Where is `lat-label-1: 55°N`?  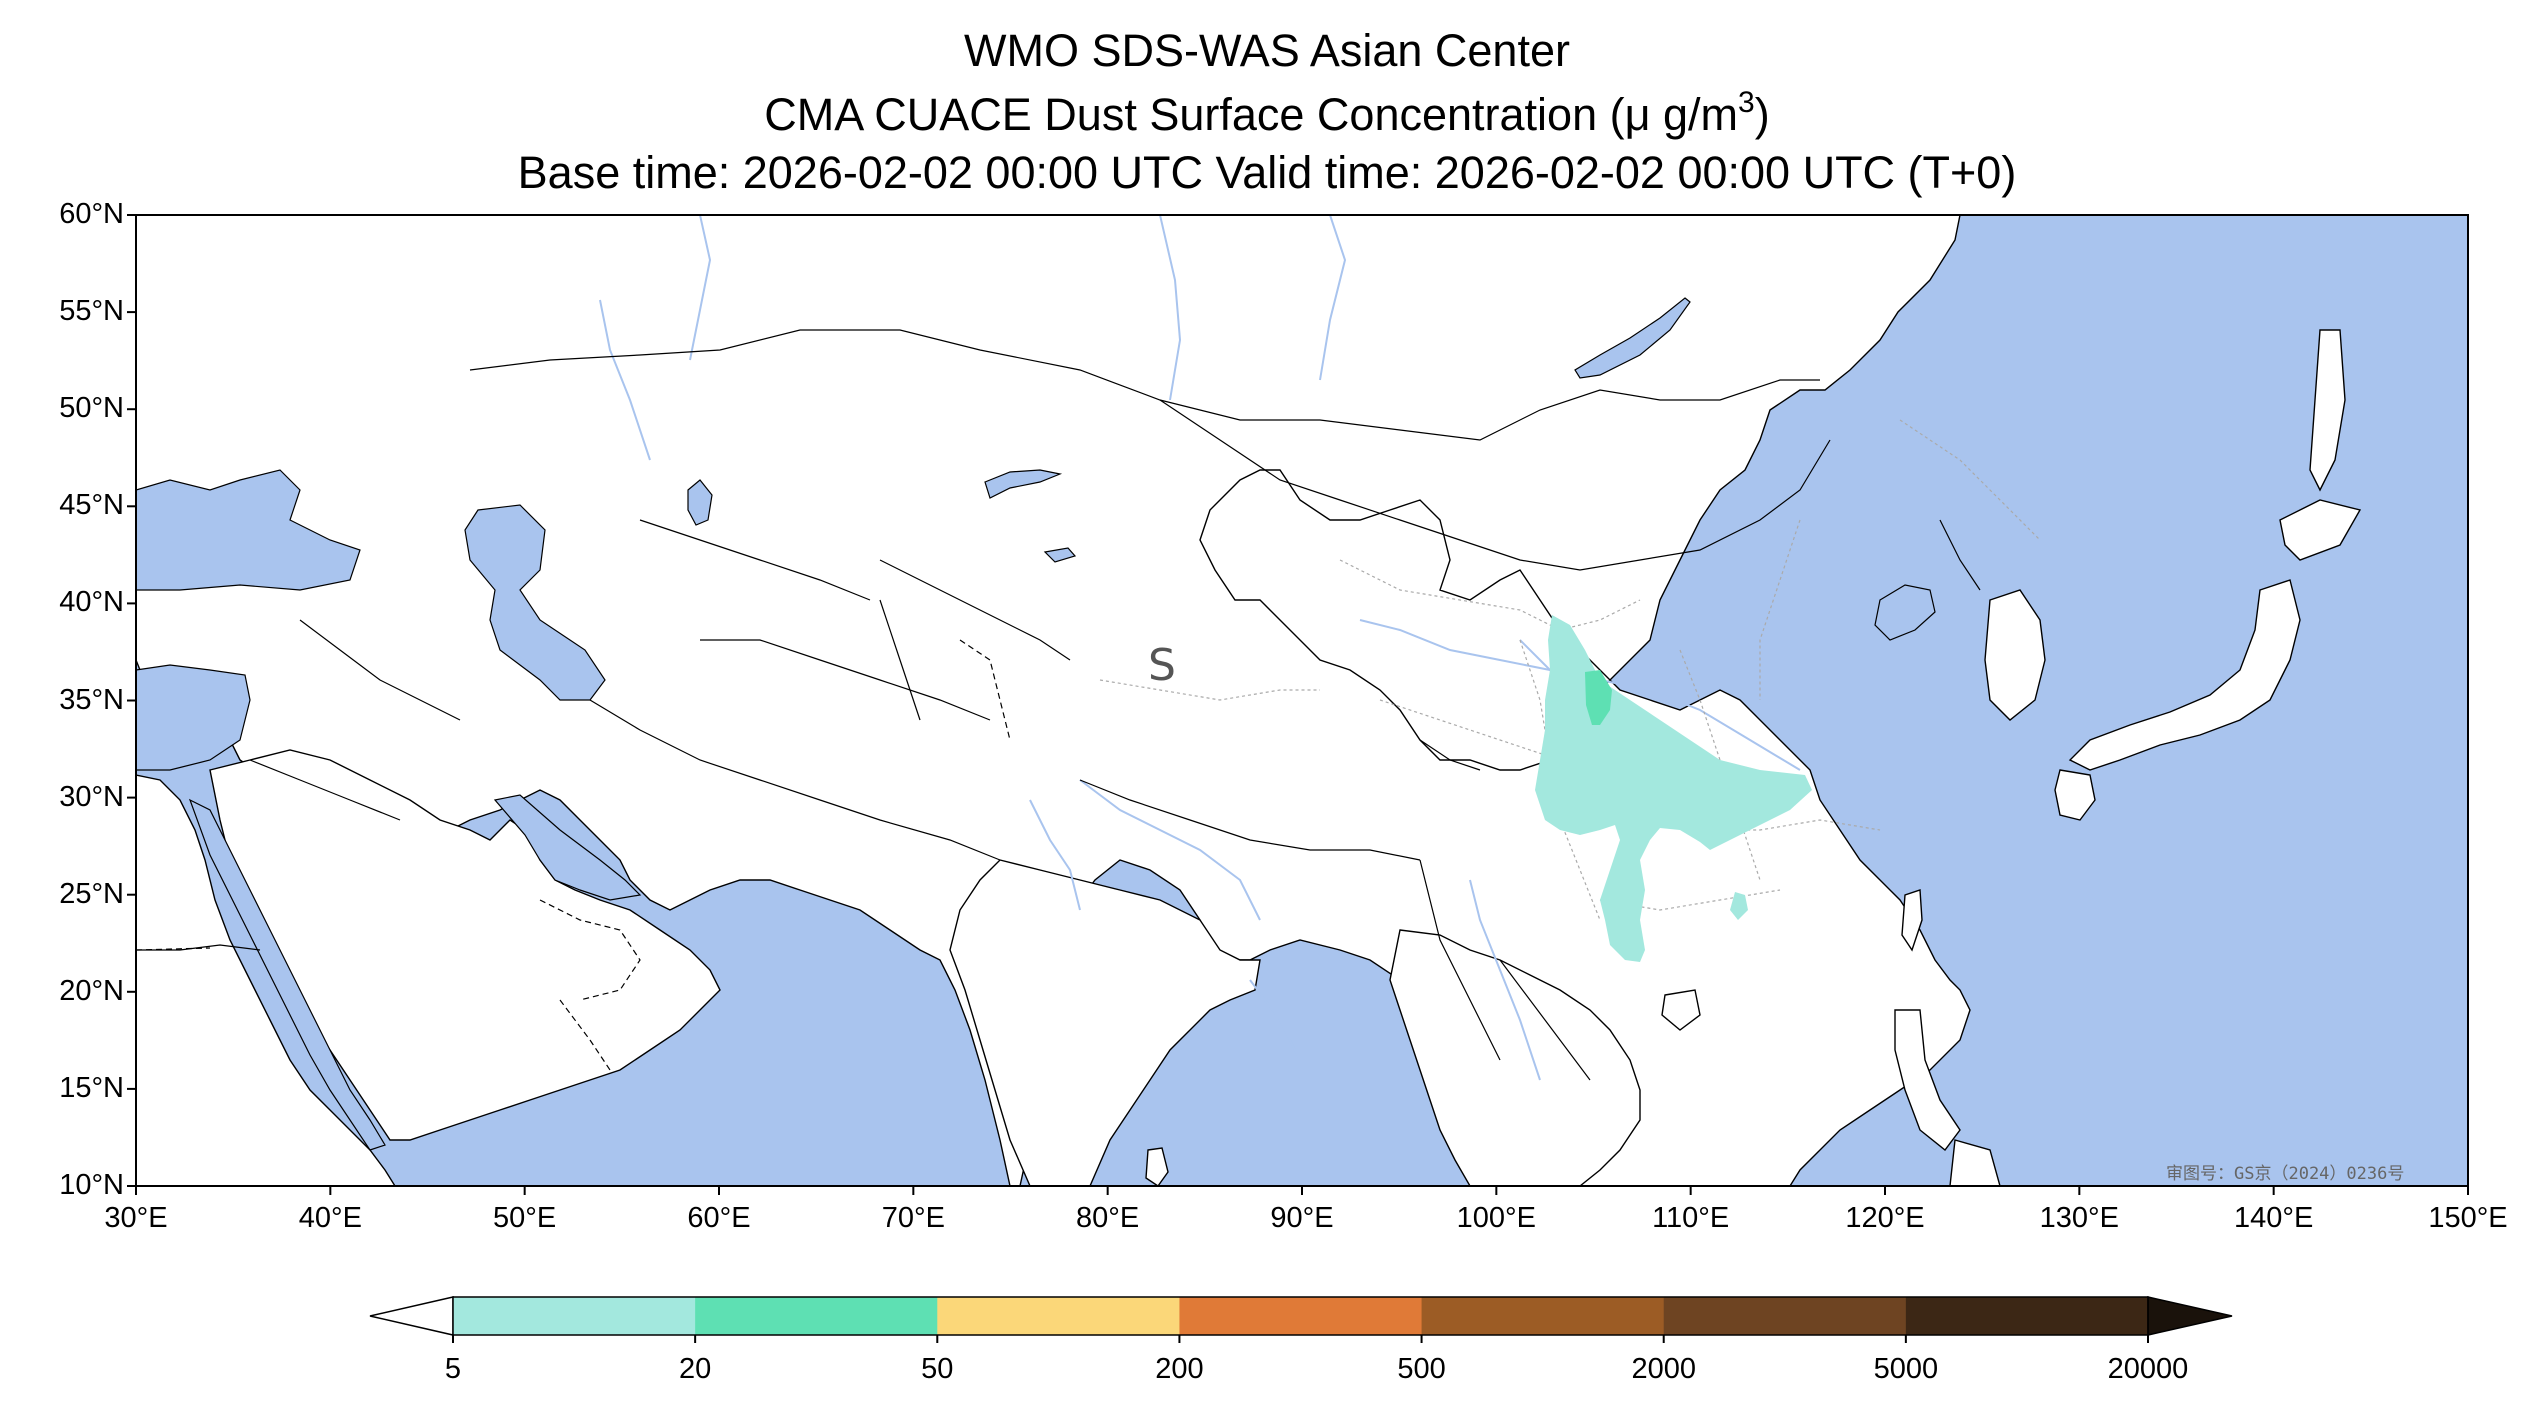 lat-label-1: 55°N is located at coordinates (91, 311).